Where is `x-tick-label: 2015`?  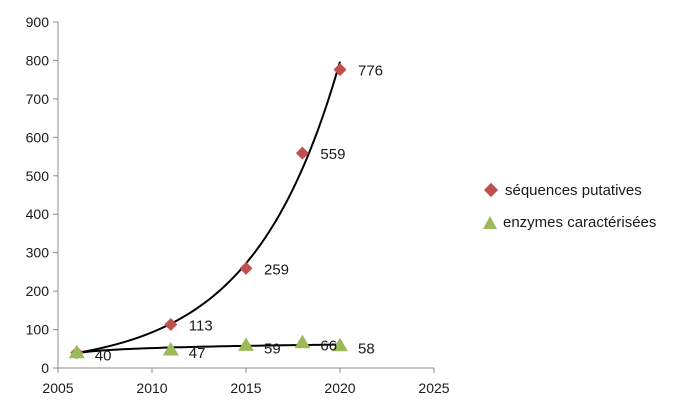
x-tick-label: 2015 is located at coordinates (245, 388).